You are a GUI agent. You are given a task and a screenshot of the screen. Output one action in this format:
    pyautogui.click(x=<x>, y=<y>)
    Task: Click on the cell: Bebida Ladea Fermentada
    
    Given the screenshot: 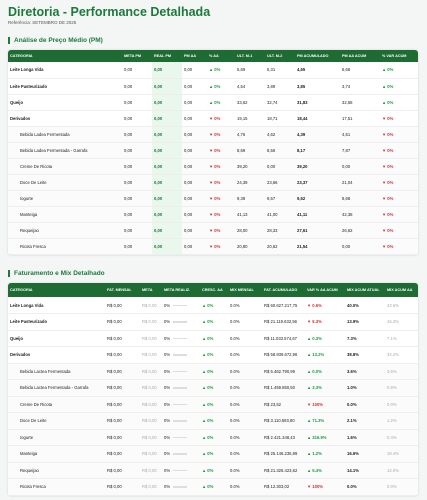 What is the action you would take?
    pyautogui.click(x=65, y=134)
    